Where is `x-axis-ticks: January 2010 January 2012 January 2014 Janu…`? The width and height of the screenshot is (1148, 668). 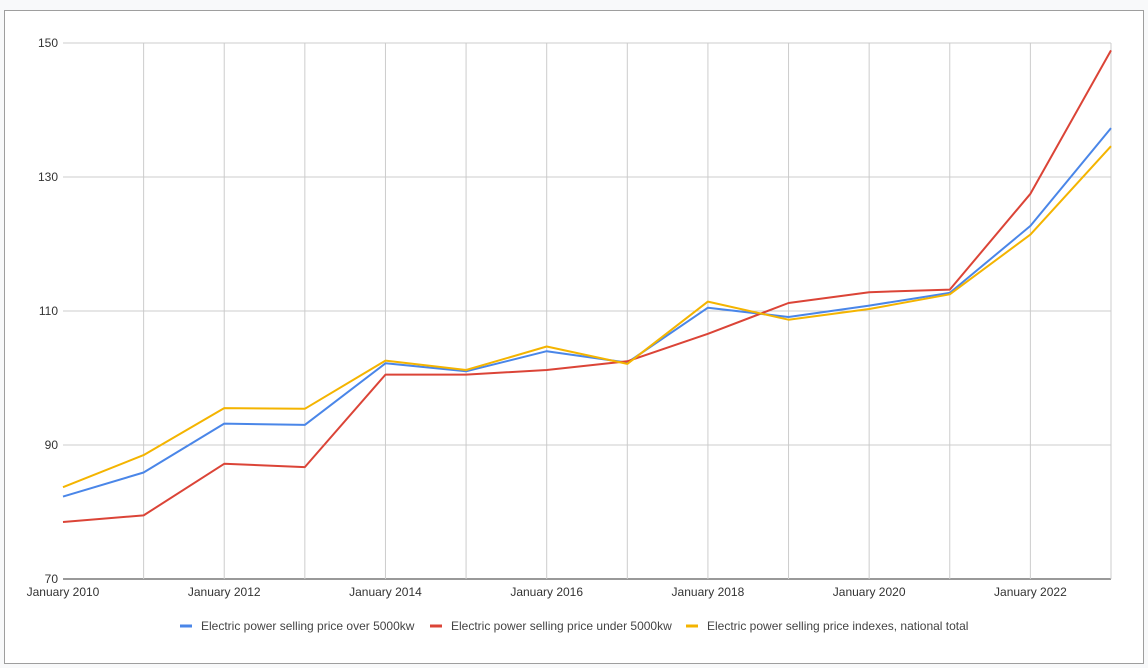 x-axis-ticks: January 2010 January 2012 January 2014 Janu… is located at coordinates (547, 592).